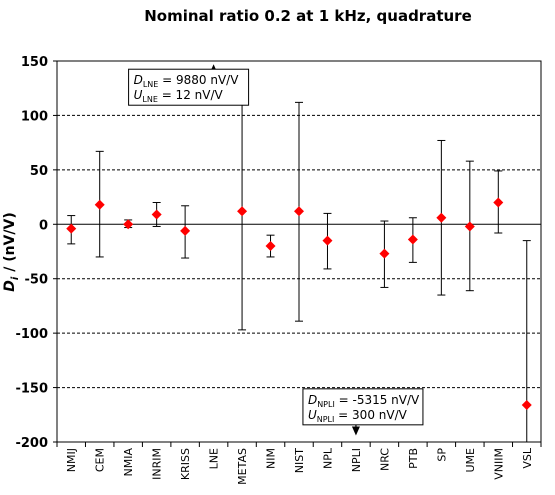 This screenshot has height=495, width=555. What do you see at coordinates (242, 466) in the screenshot?
I see `x-tick-label: METAS` at bounding box center [242, 466].